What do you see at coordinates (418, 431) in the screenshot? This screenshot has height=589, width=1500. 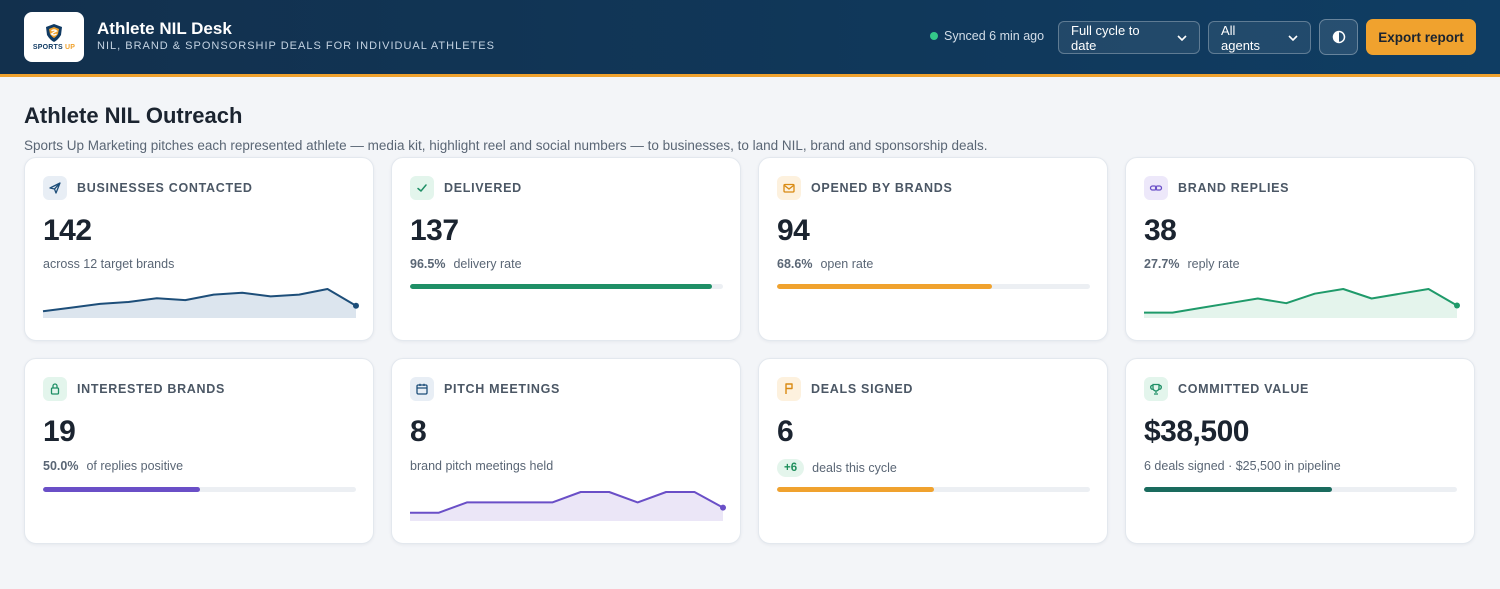 I see `card-value: 8` at bounding box center [418, 431].